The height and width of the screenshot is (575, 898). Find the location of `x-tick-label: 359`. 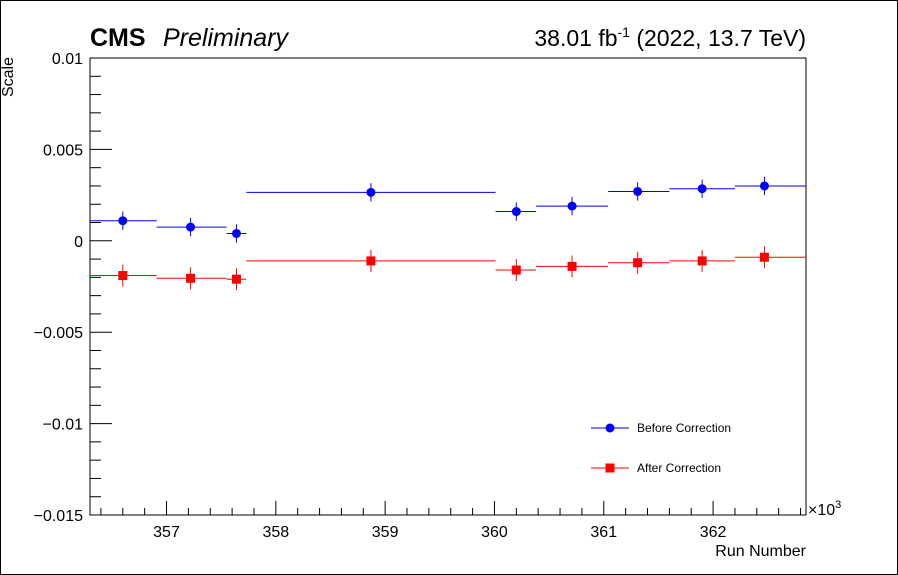

x-tick-label: 359 is located at coordinates (385, 532).